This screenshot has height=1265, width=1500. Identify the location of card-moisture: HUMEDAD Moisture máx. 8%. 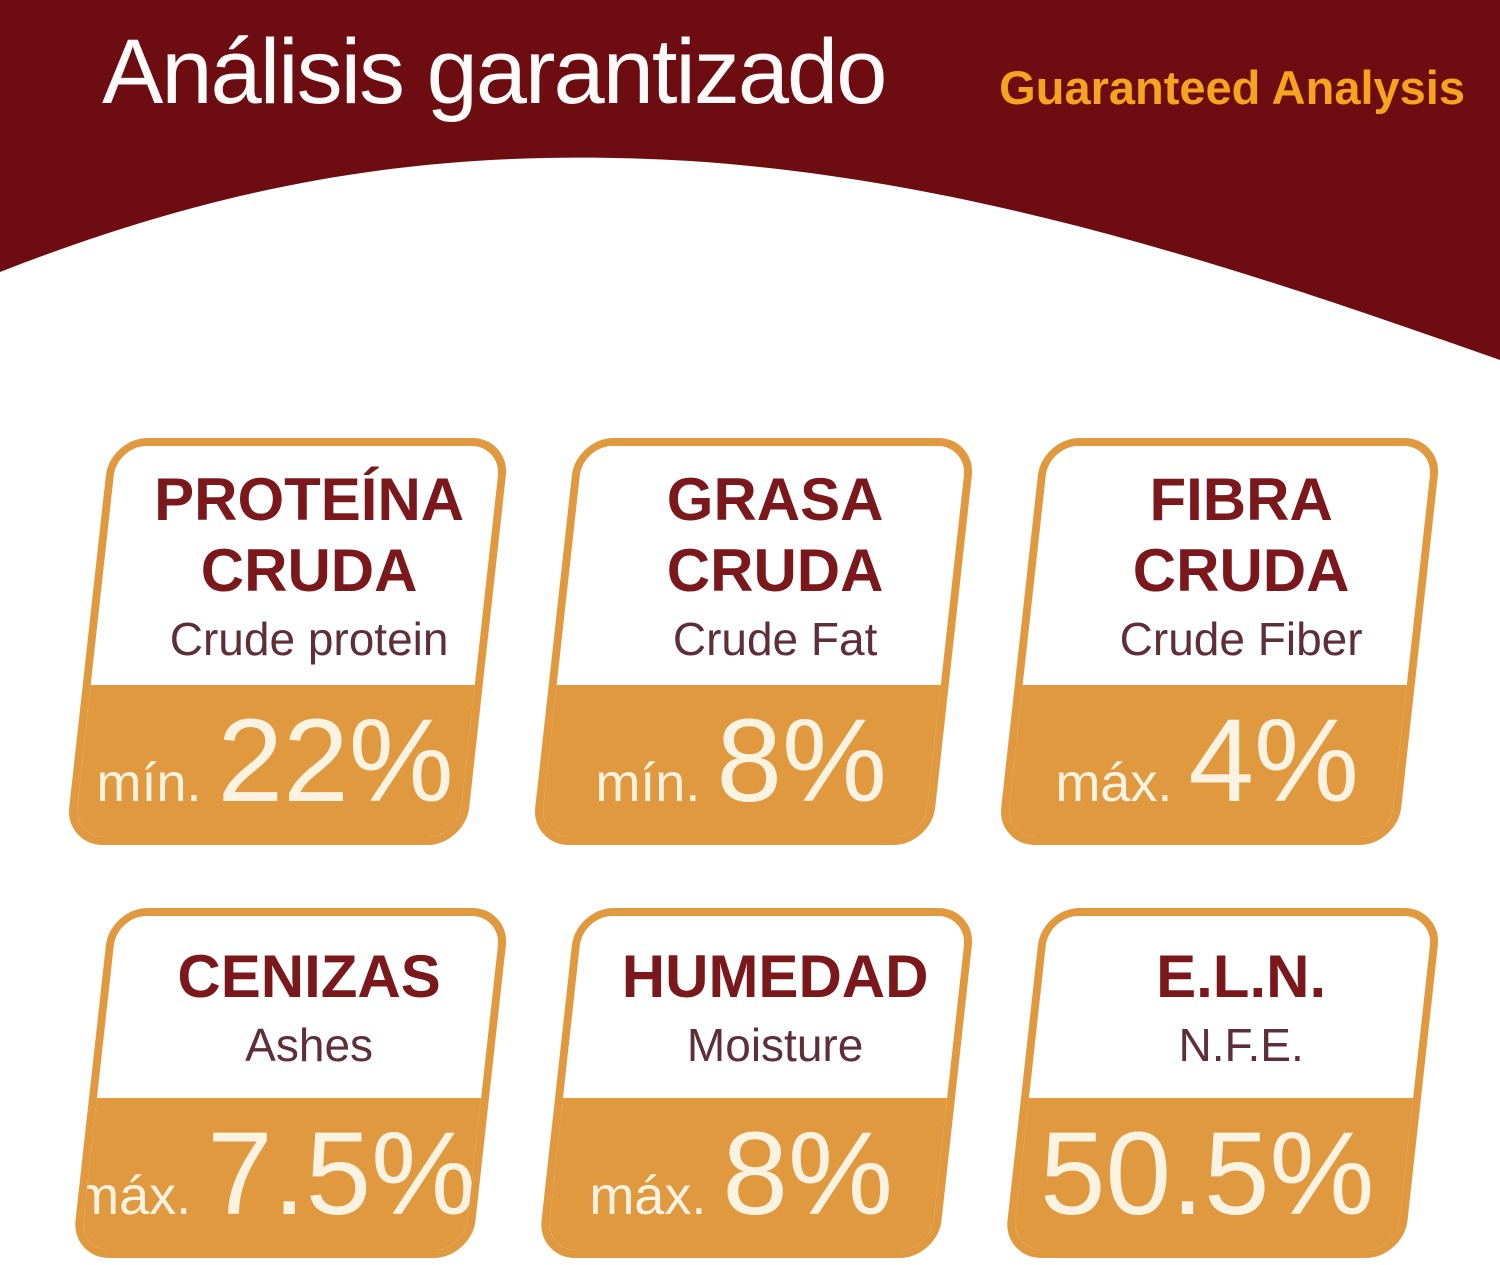
(756, 1083).